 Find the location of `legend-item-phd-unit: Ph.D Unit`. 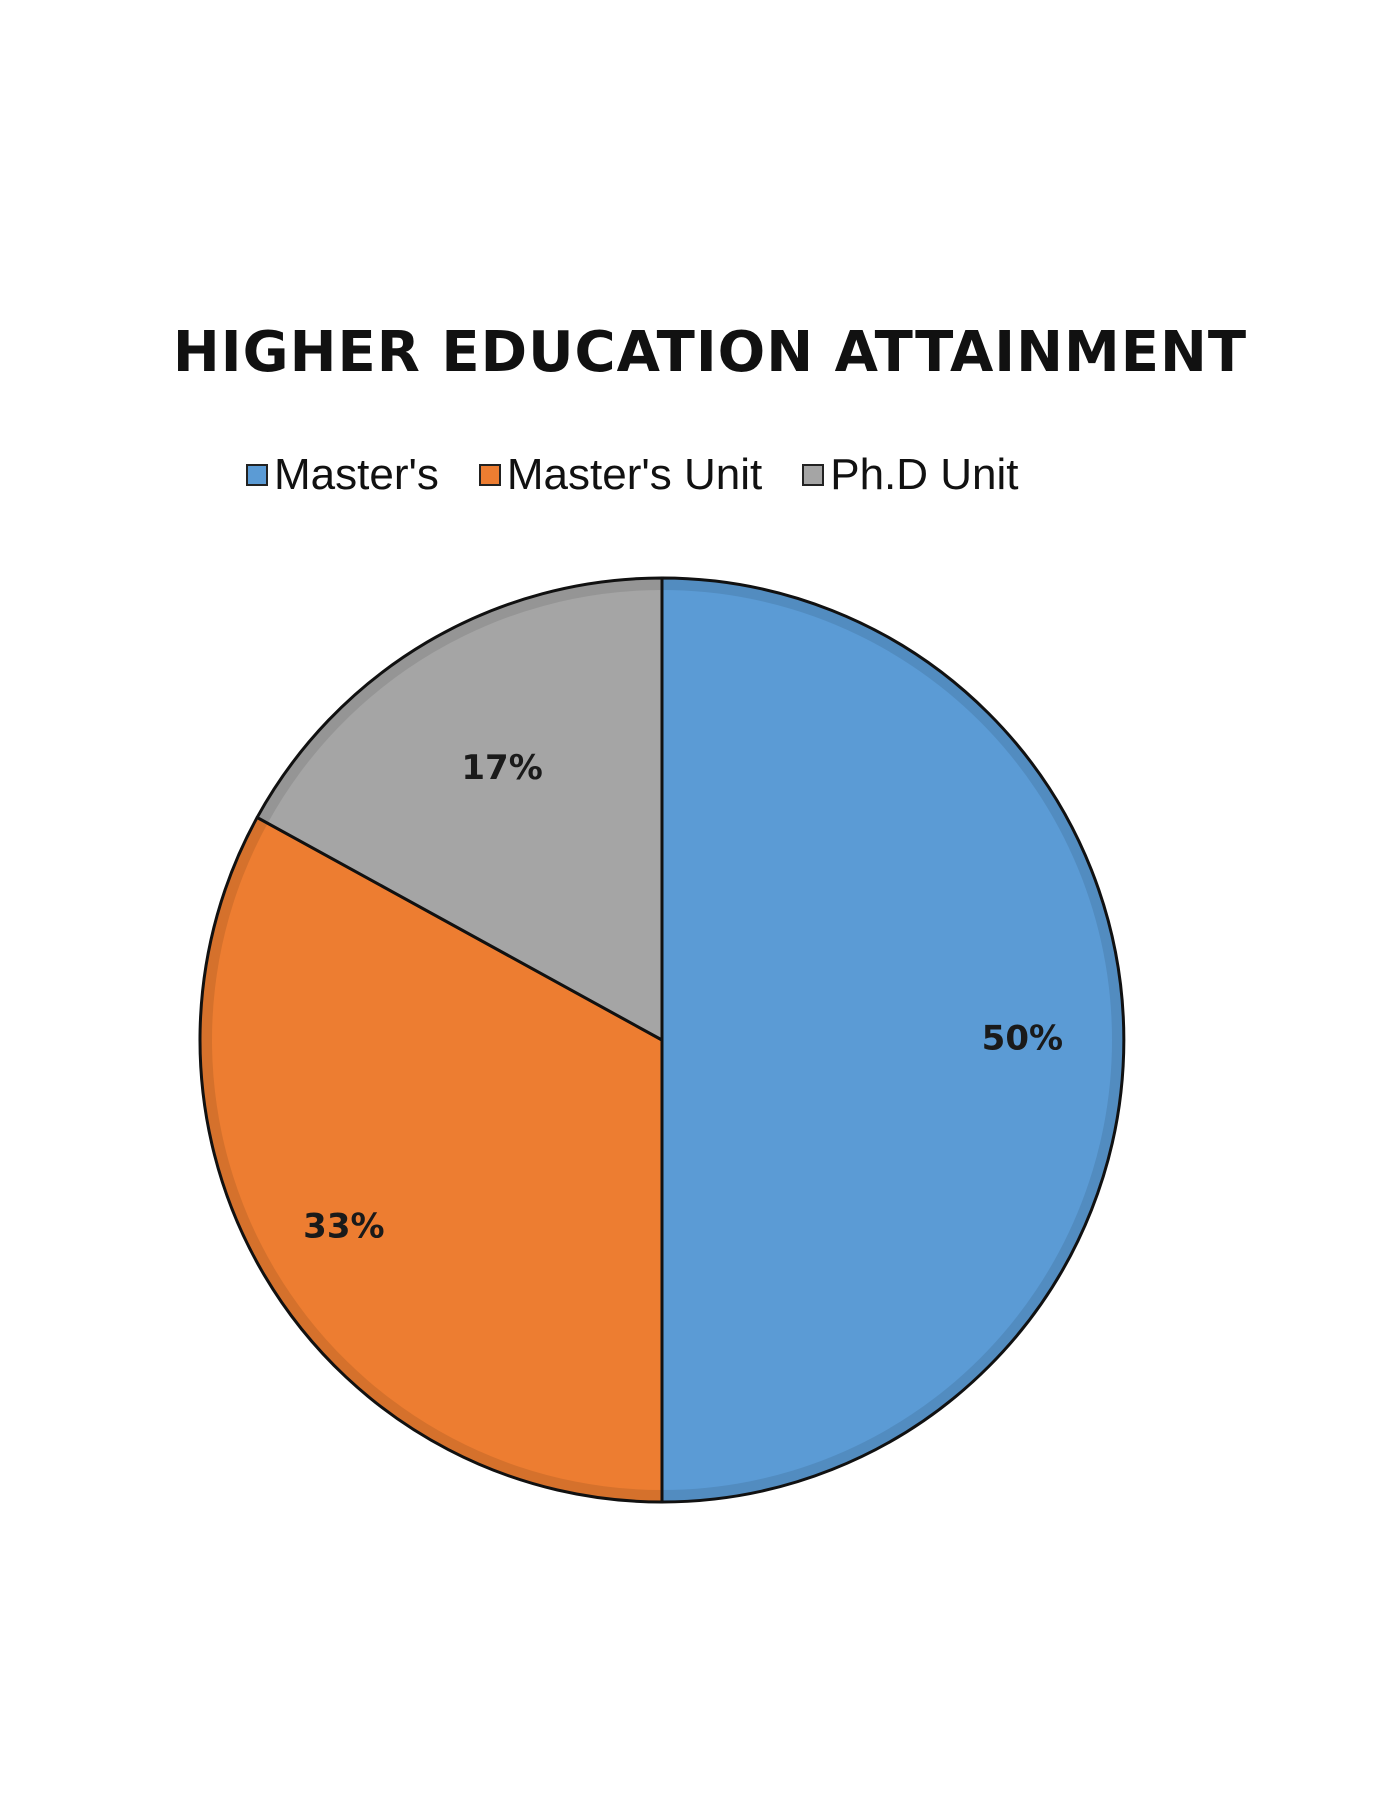

legend-item-phd-unit: Ph.D Unit is located at coordinates (910, 475).